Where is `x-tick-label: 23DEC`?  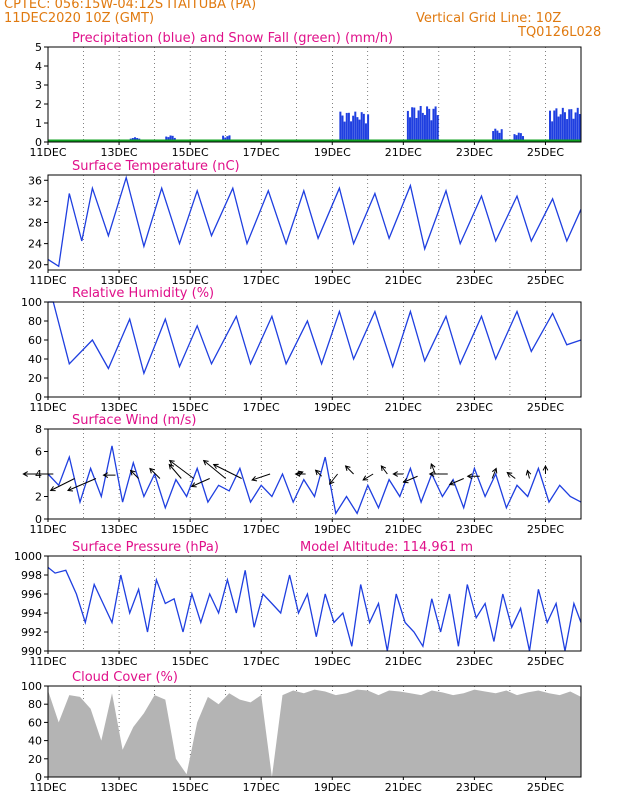 x-tick-label: 23DEC is located at coordinates (474, 152).